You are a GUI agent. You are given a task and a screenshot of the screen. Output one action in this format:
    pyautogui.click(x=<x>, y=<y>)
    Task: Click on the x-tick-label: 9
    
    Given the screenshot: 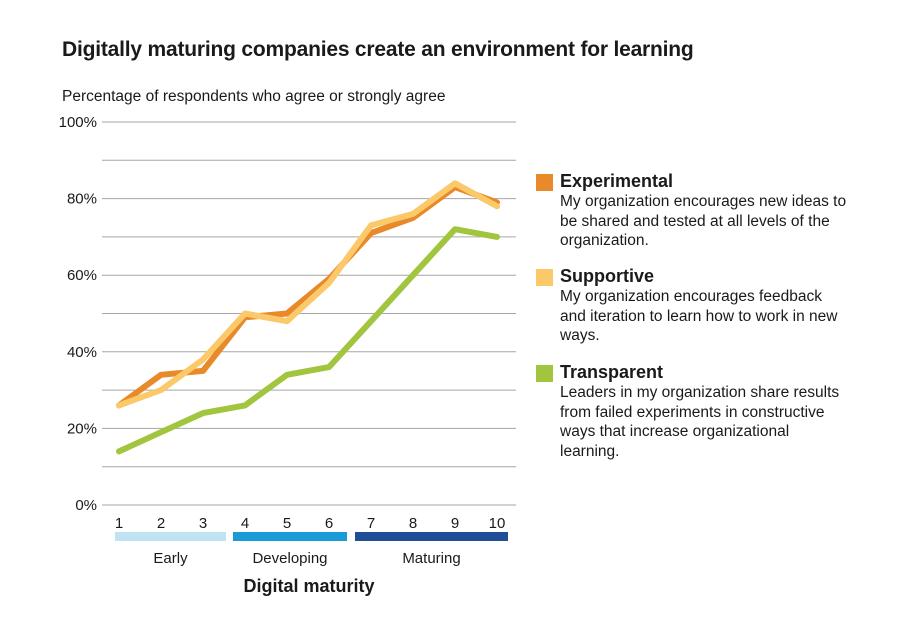 What is the action you would take?
    pyautogui.click(x=455, y=523)
    